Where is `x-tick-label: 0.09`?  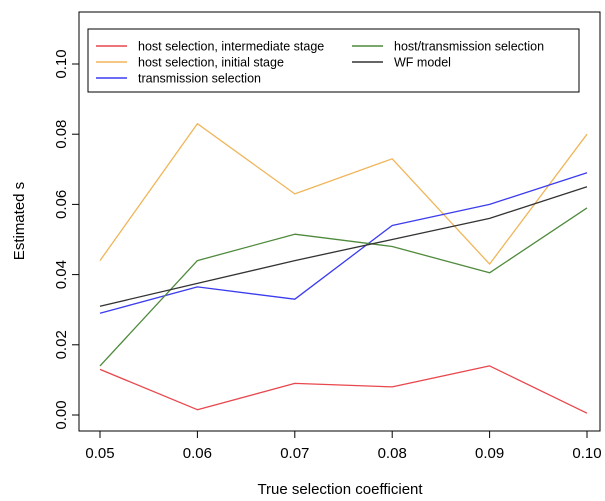
x-tick-label: 0.09 is located at coordinates (489, 453).